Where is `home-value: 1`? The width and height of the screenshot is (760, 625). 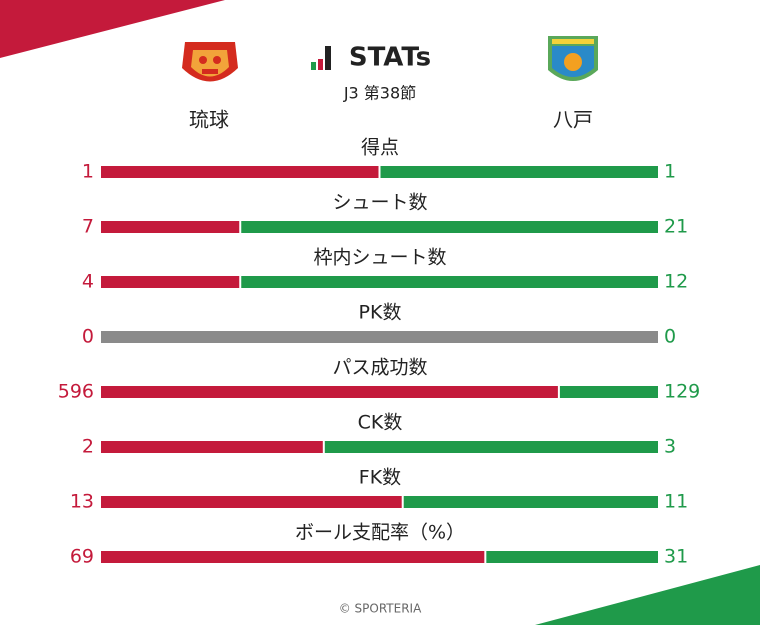 home-value: 1 is located at coordinates (88, 172).